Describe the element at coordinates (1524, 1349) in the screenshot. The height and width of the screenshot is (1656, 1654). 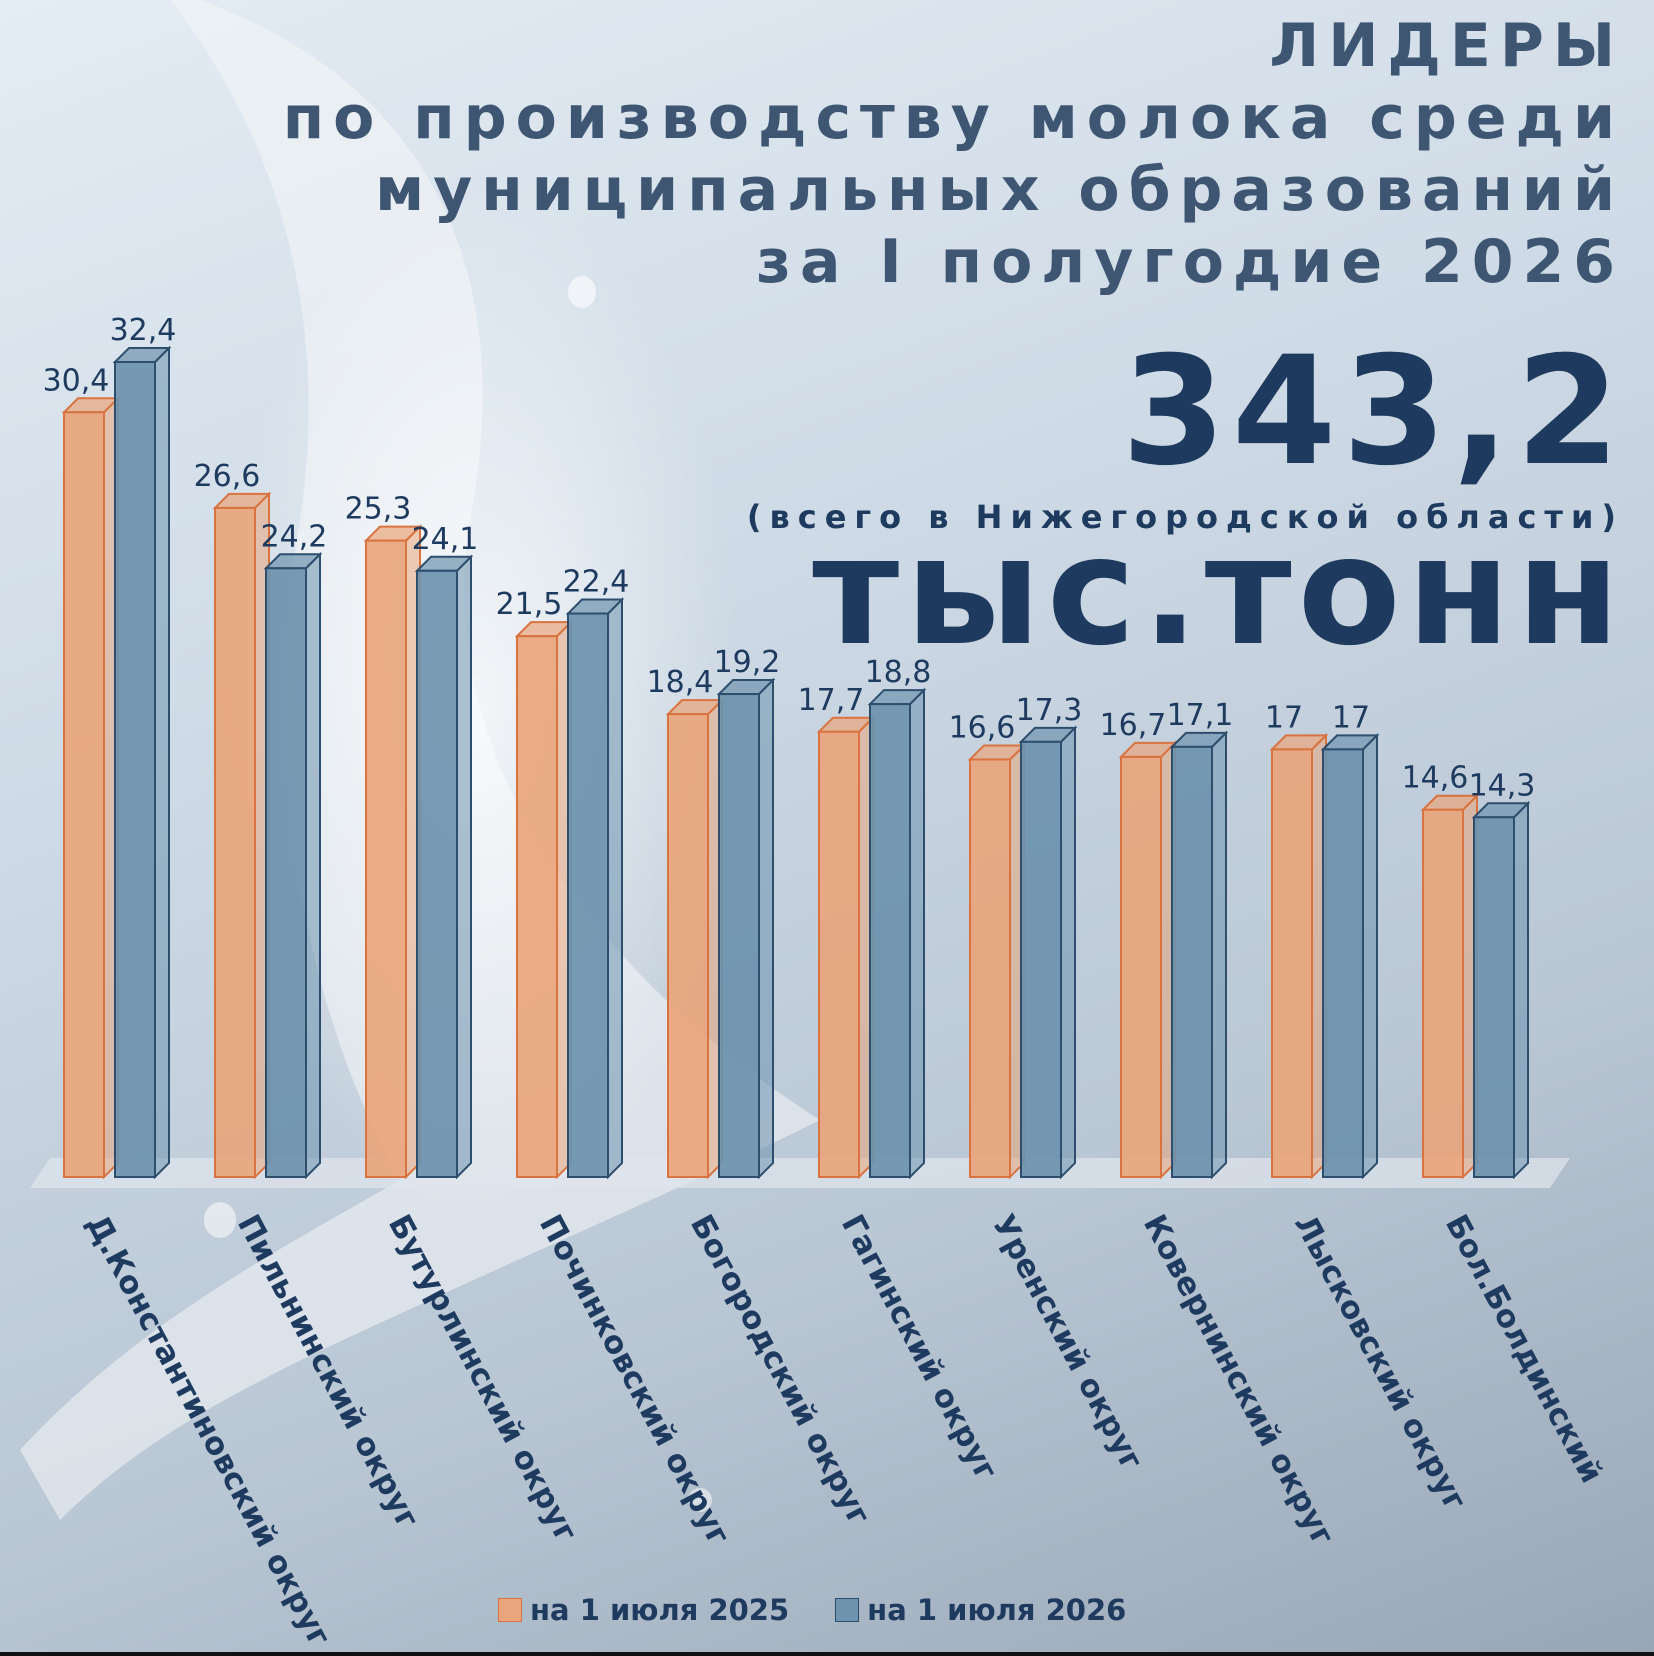
I see `category-label: Бол.Болдинский` at that location.